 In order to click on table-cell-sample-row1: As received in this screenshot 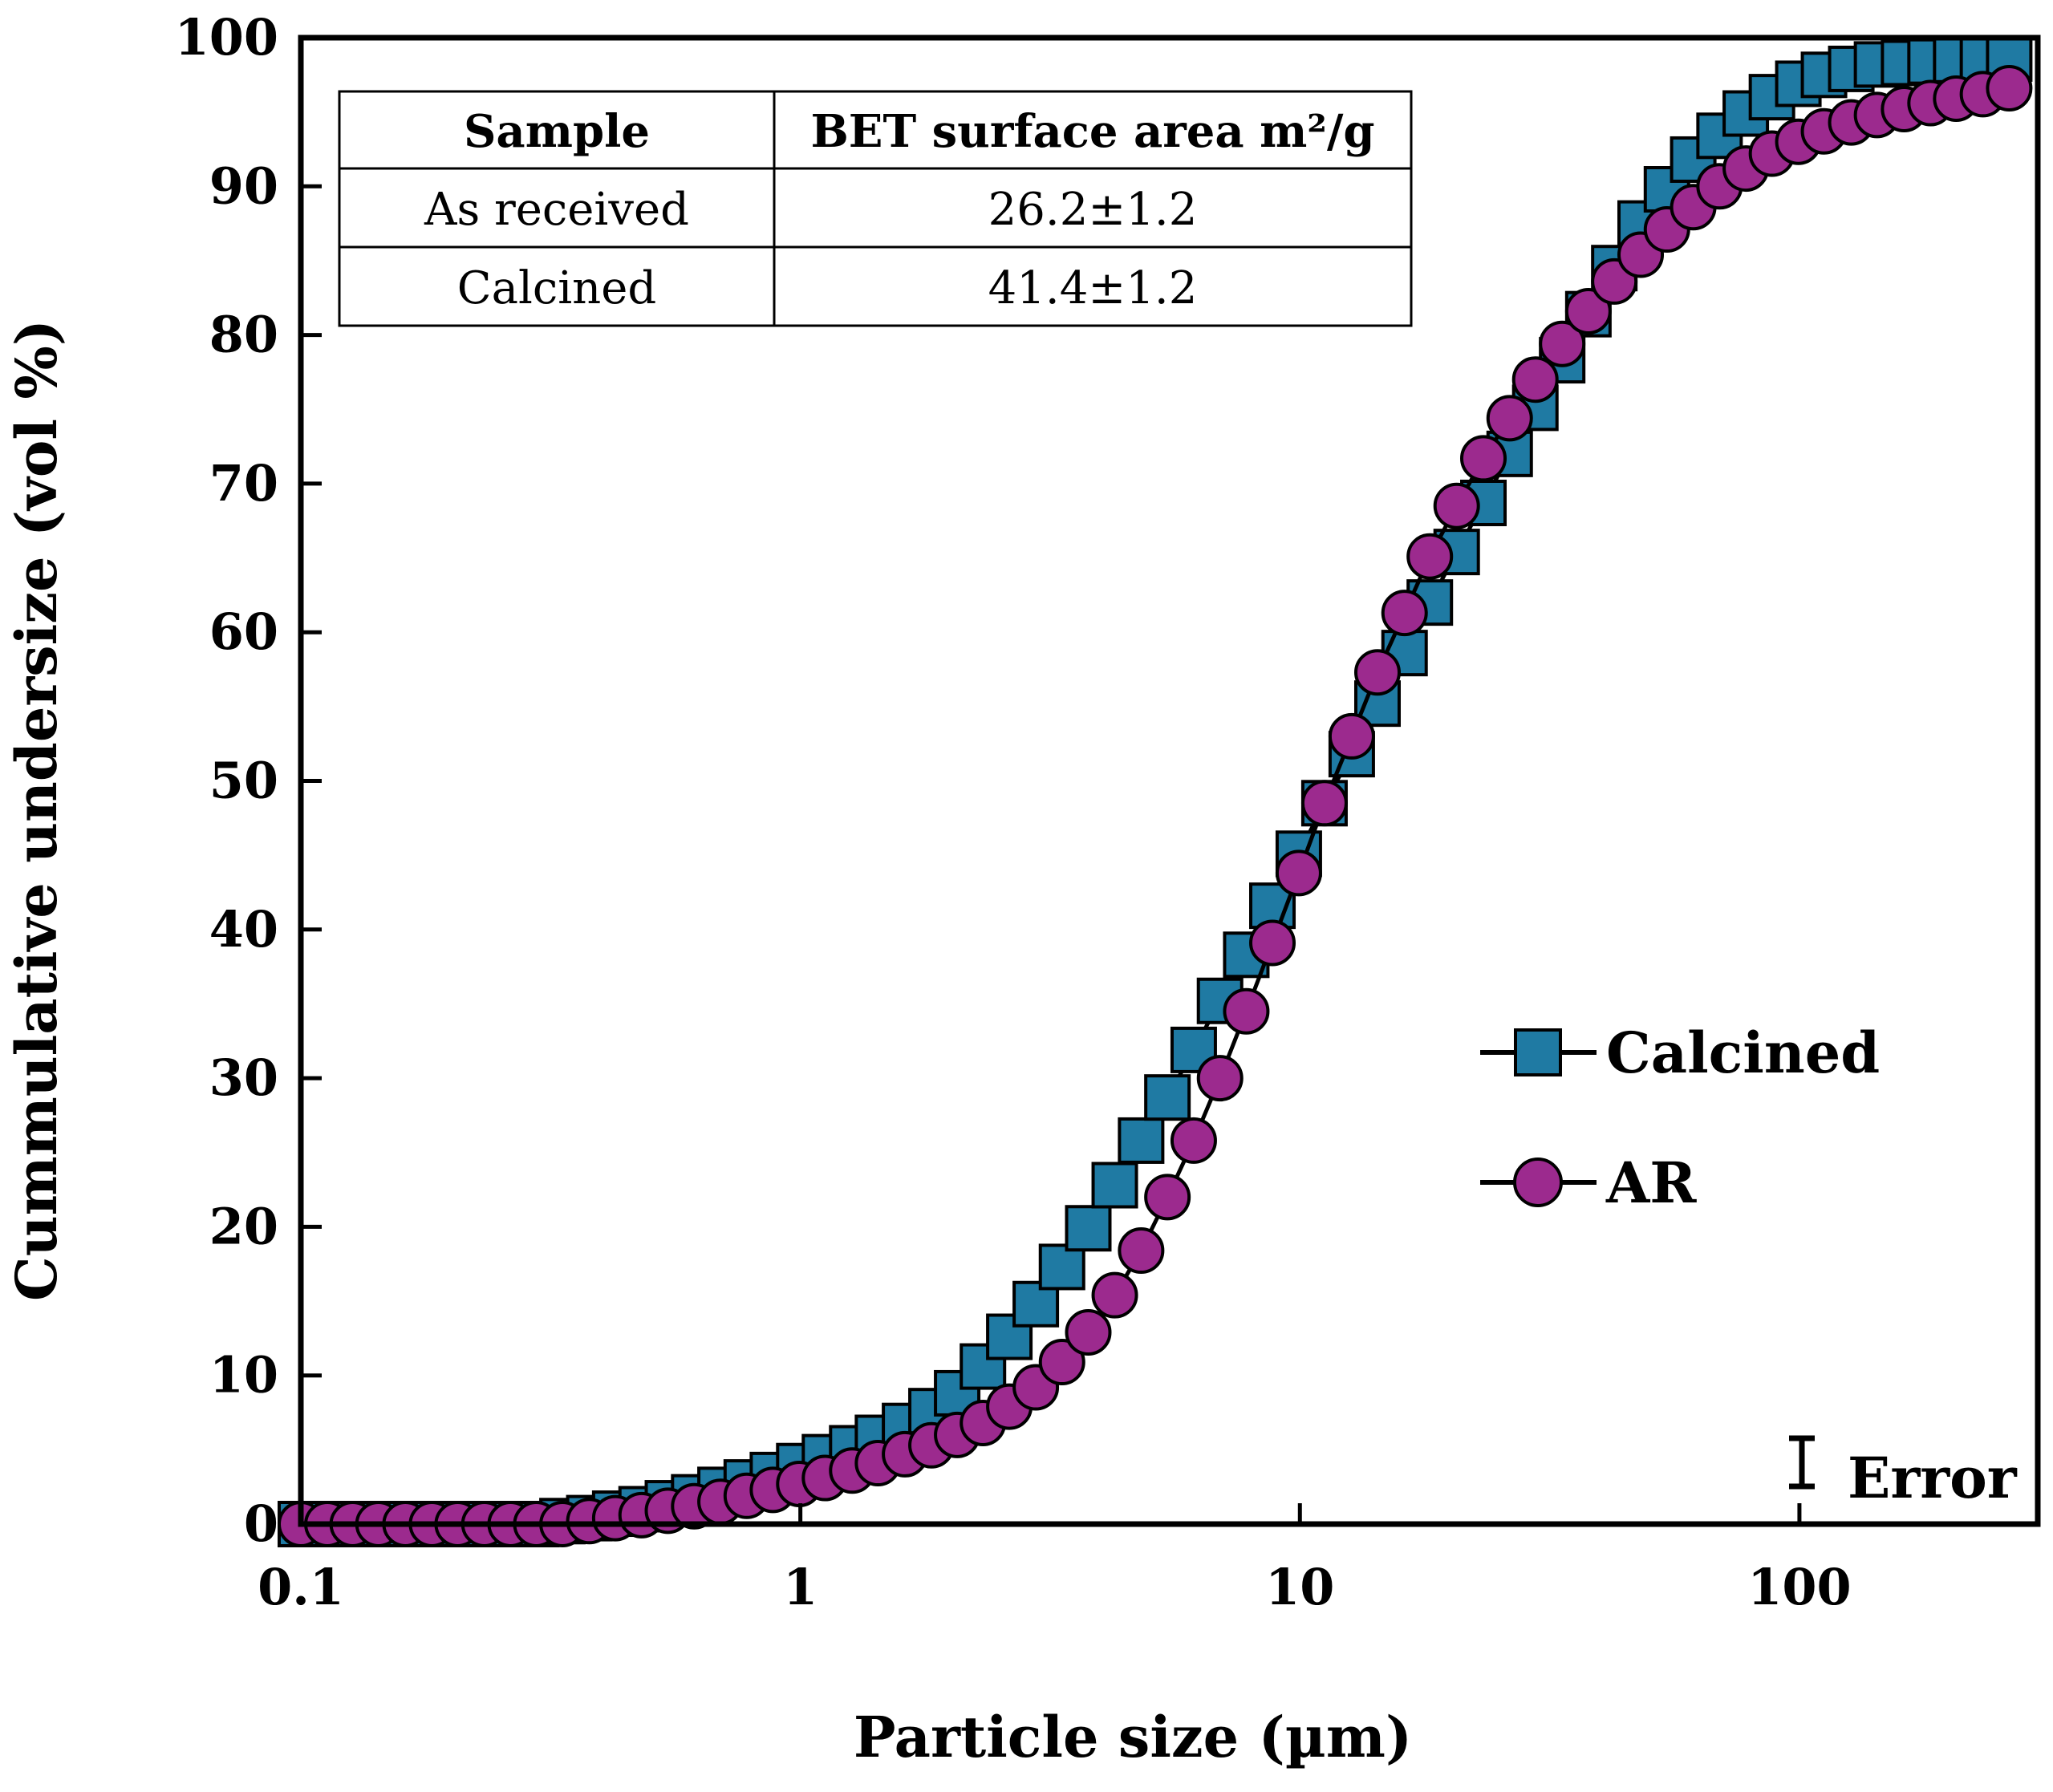, I will do `click(556, 210)`.